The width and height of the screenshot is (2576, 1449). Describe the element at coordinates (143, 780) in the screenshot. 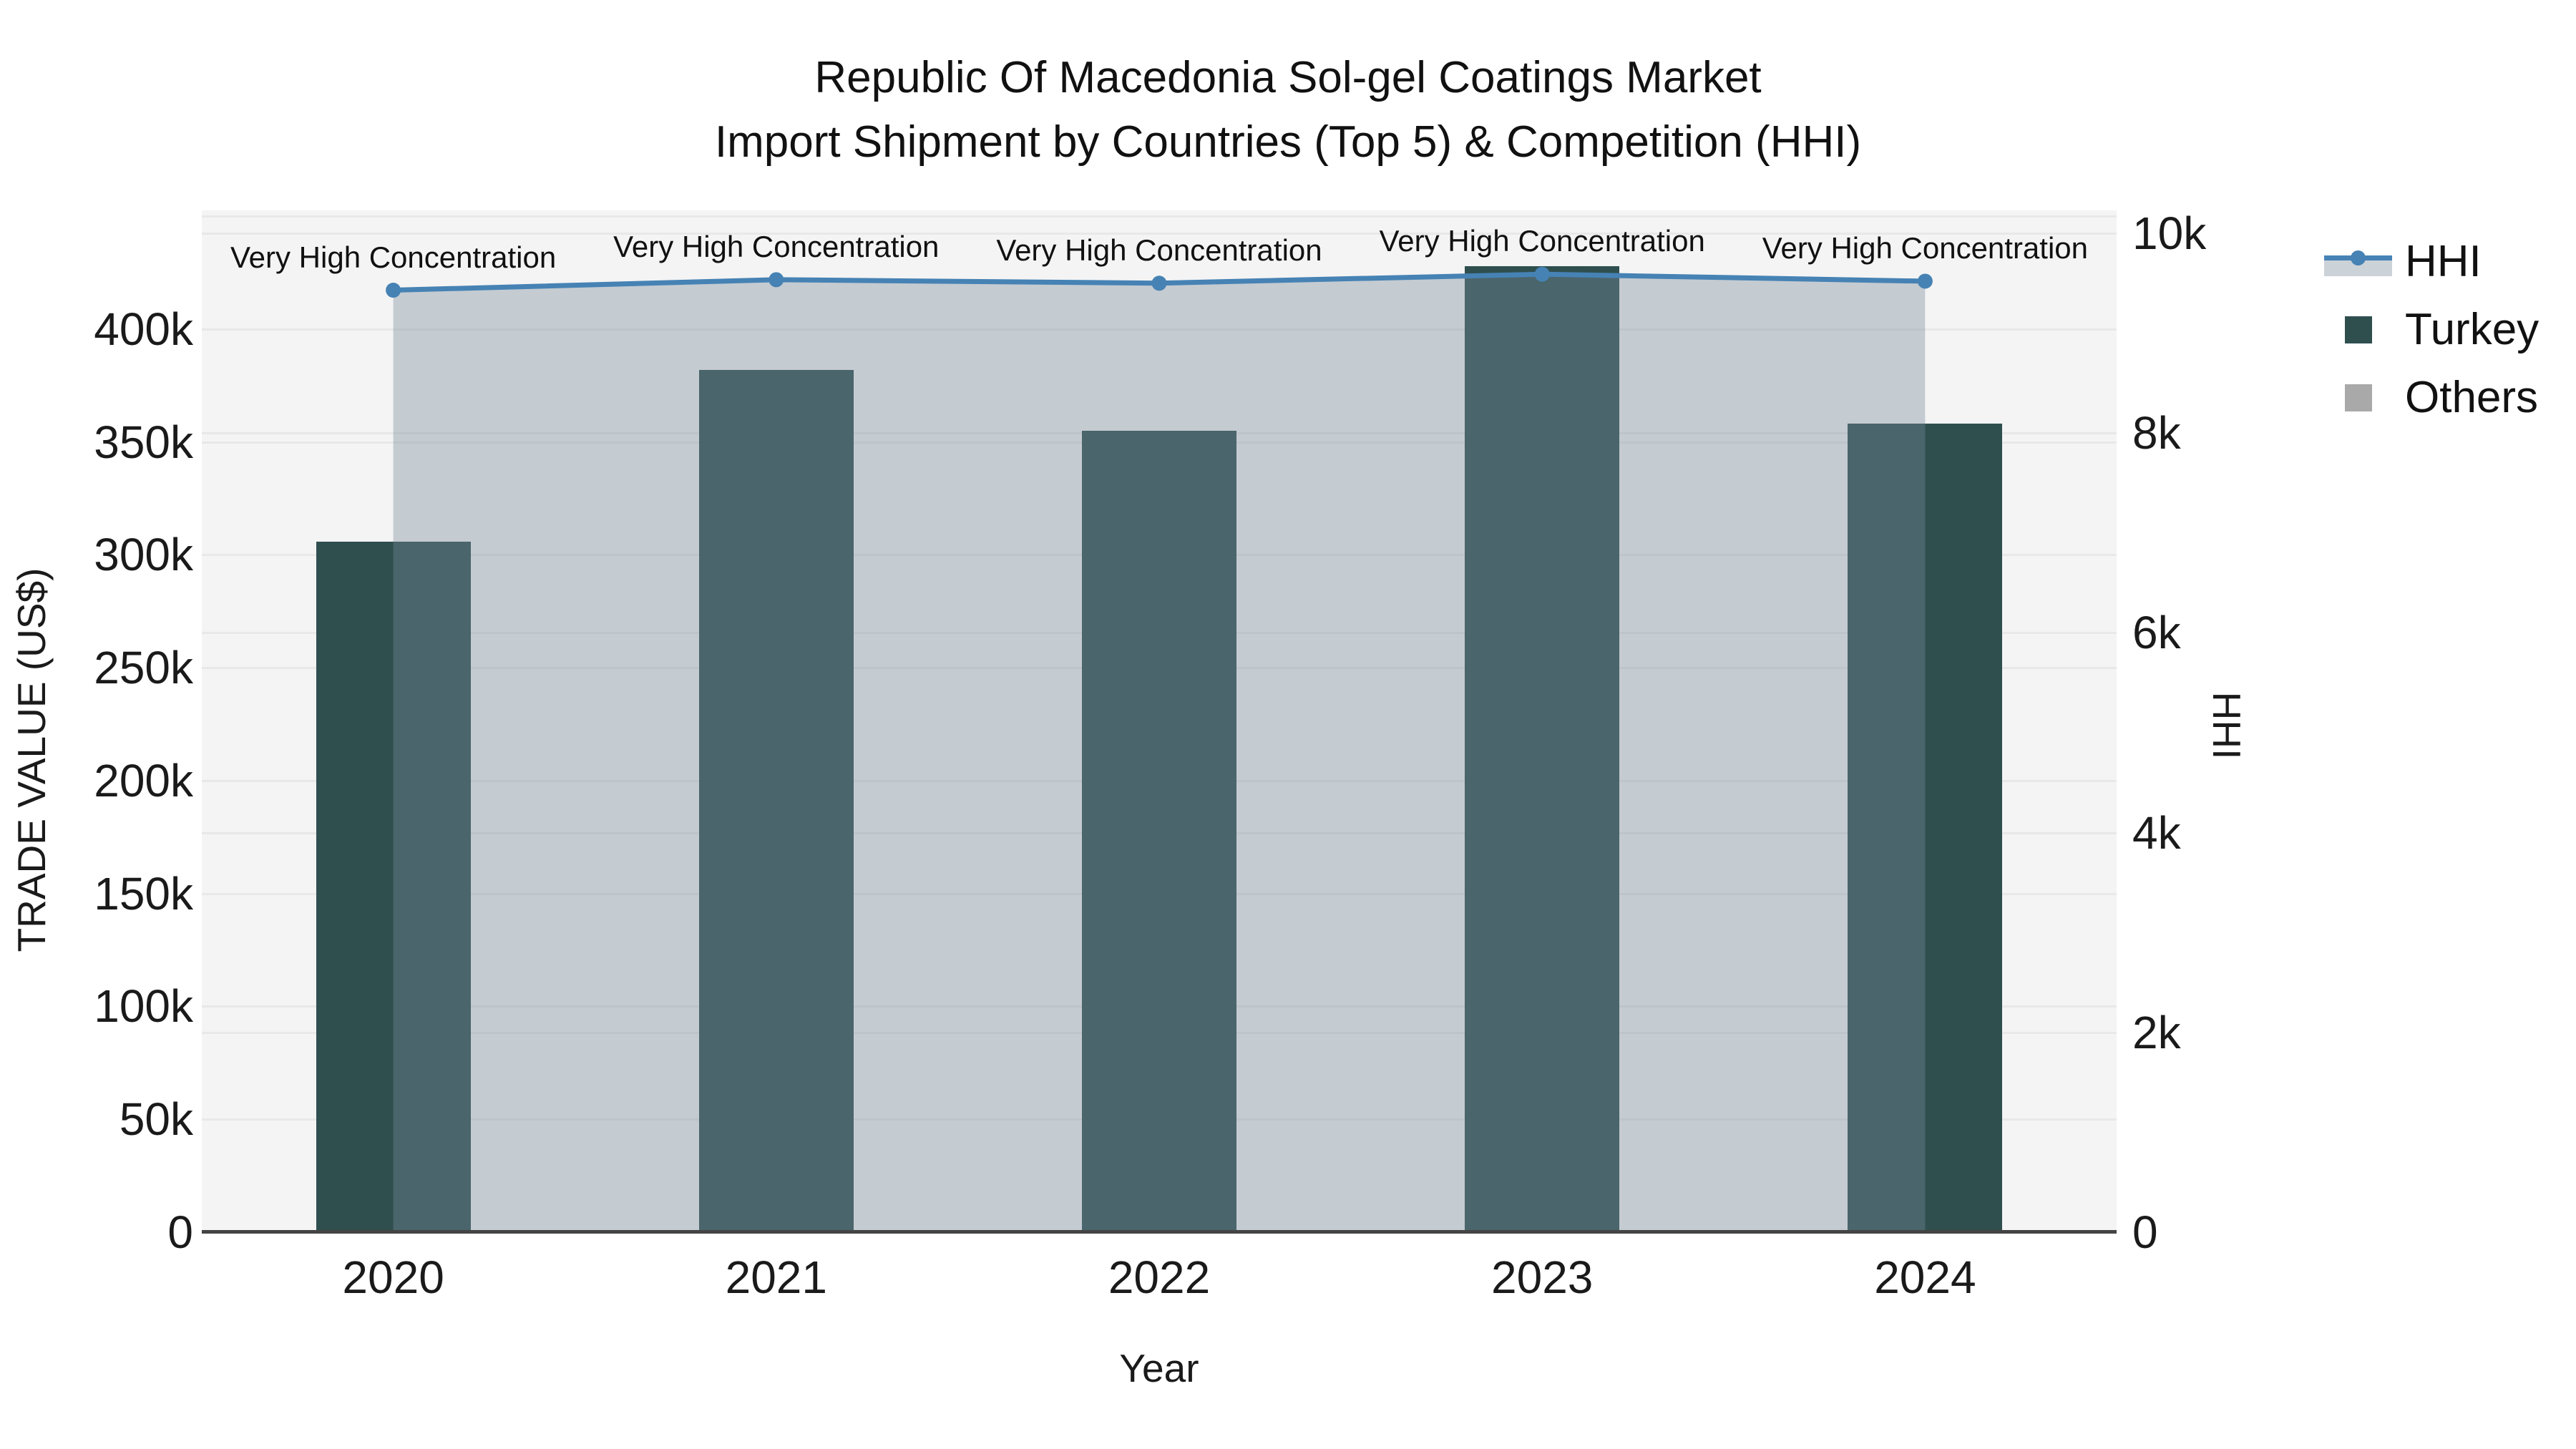

I see `left-tick-200k: 200k` at that location.